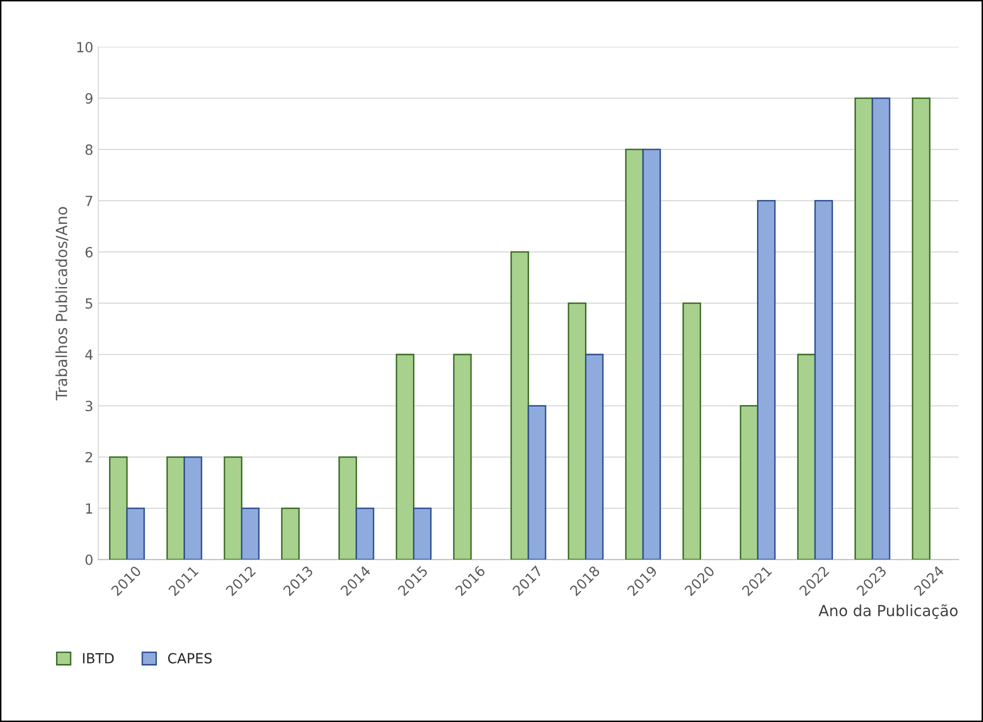 The width and height of the screenshot is (983, 722). Describe the element at coordinates (89, 303) in the screenshot. I see `y-tick-label: 5` at that location.